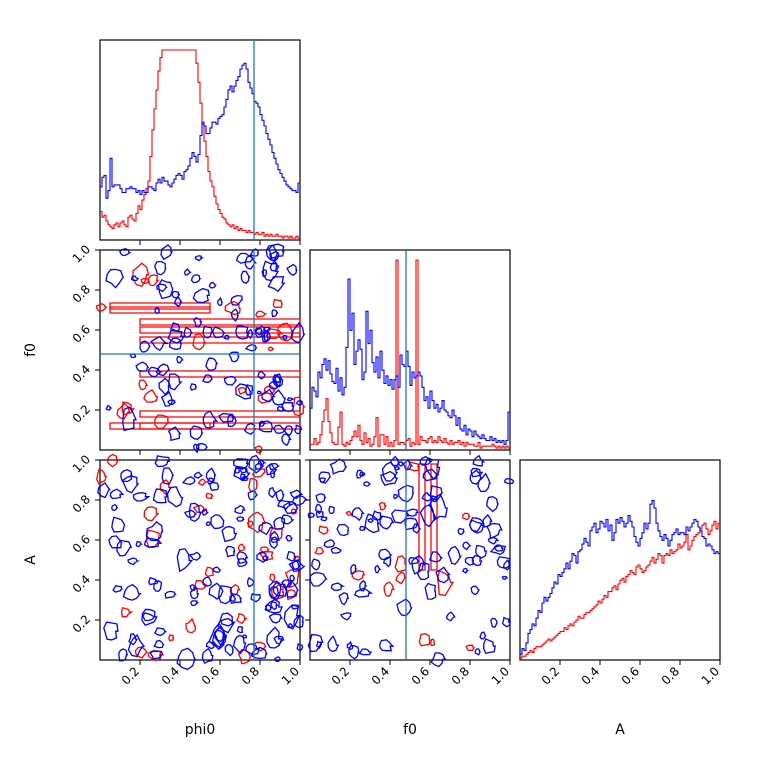  What do you see at coordinates (81, 623) in the screenshot?
I see `y-A-tick-label: 0.2` at bounding box center [81, 623].